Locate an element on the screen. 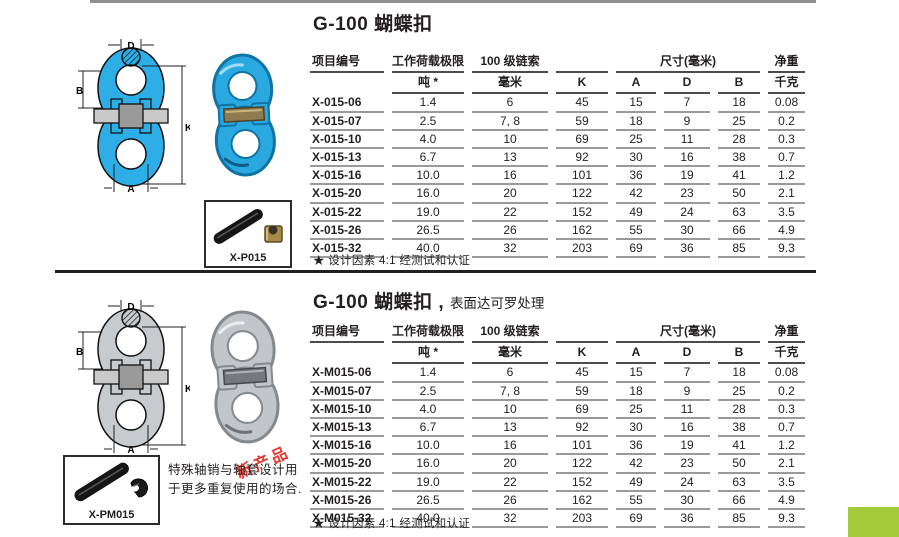  pin-sleeve-image is located at coordinates (111, 482).